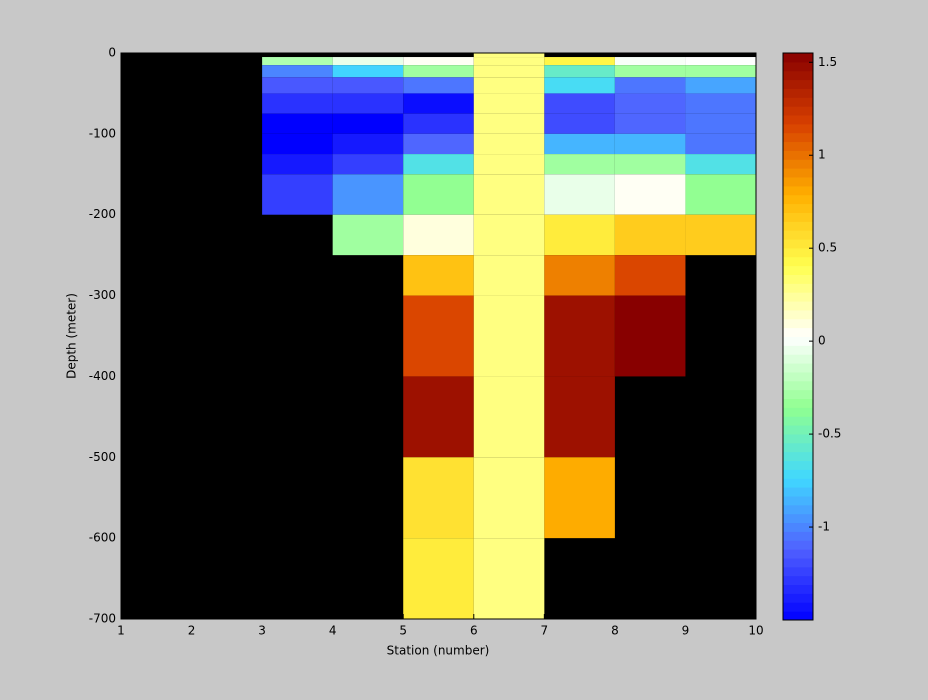 This screenshot has width=928, height=700. Describe the element at coordinates (112, 53) in the screenshot. I see `y-tick-label: 0` at that location.